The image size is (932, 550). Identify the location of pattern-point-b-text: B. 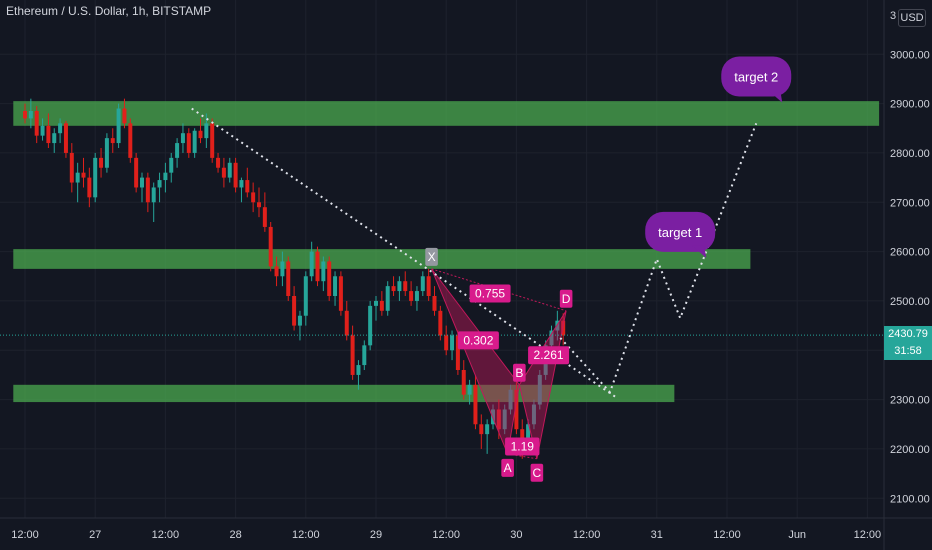
(519, 373).